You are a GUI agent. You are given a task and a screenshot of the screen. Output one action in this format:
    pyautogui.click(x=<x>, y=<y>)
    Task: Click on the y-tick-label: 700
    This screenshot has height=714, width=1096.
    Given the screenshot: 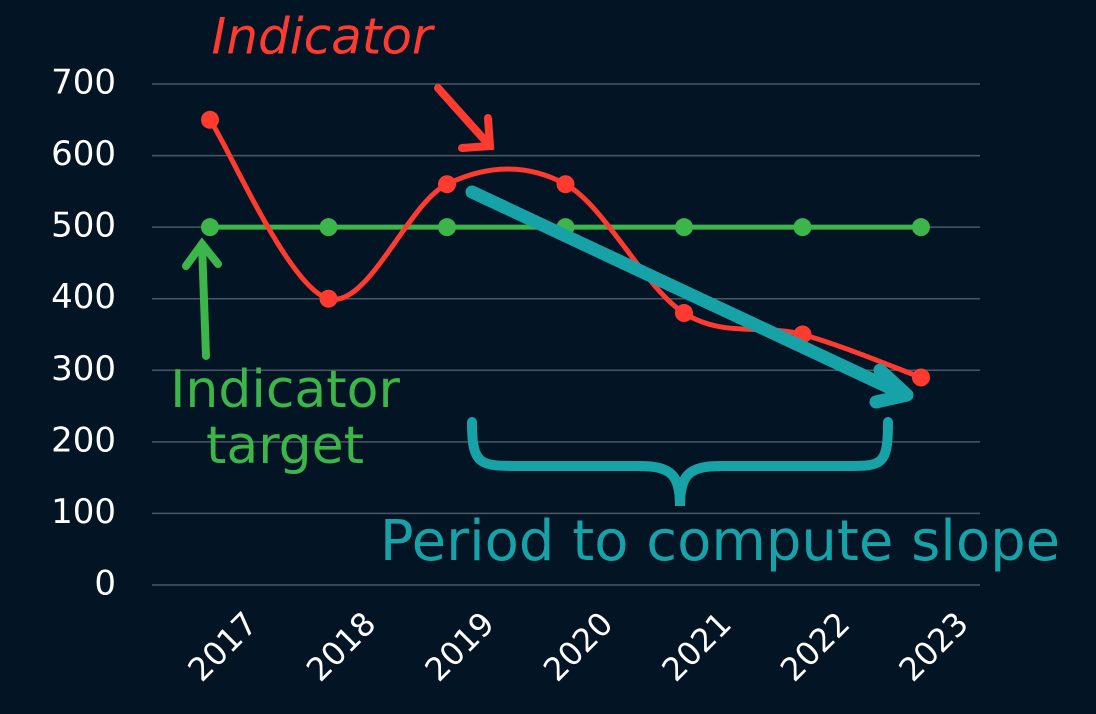 What is the action you would take?
    pyautogui.click(x=83, y=83)
    